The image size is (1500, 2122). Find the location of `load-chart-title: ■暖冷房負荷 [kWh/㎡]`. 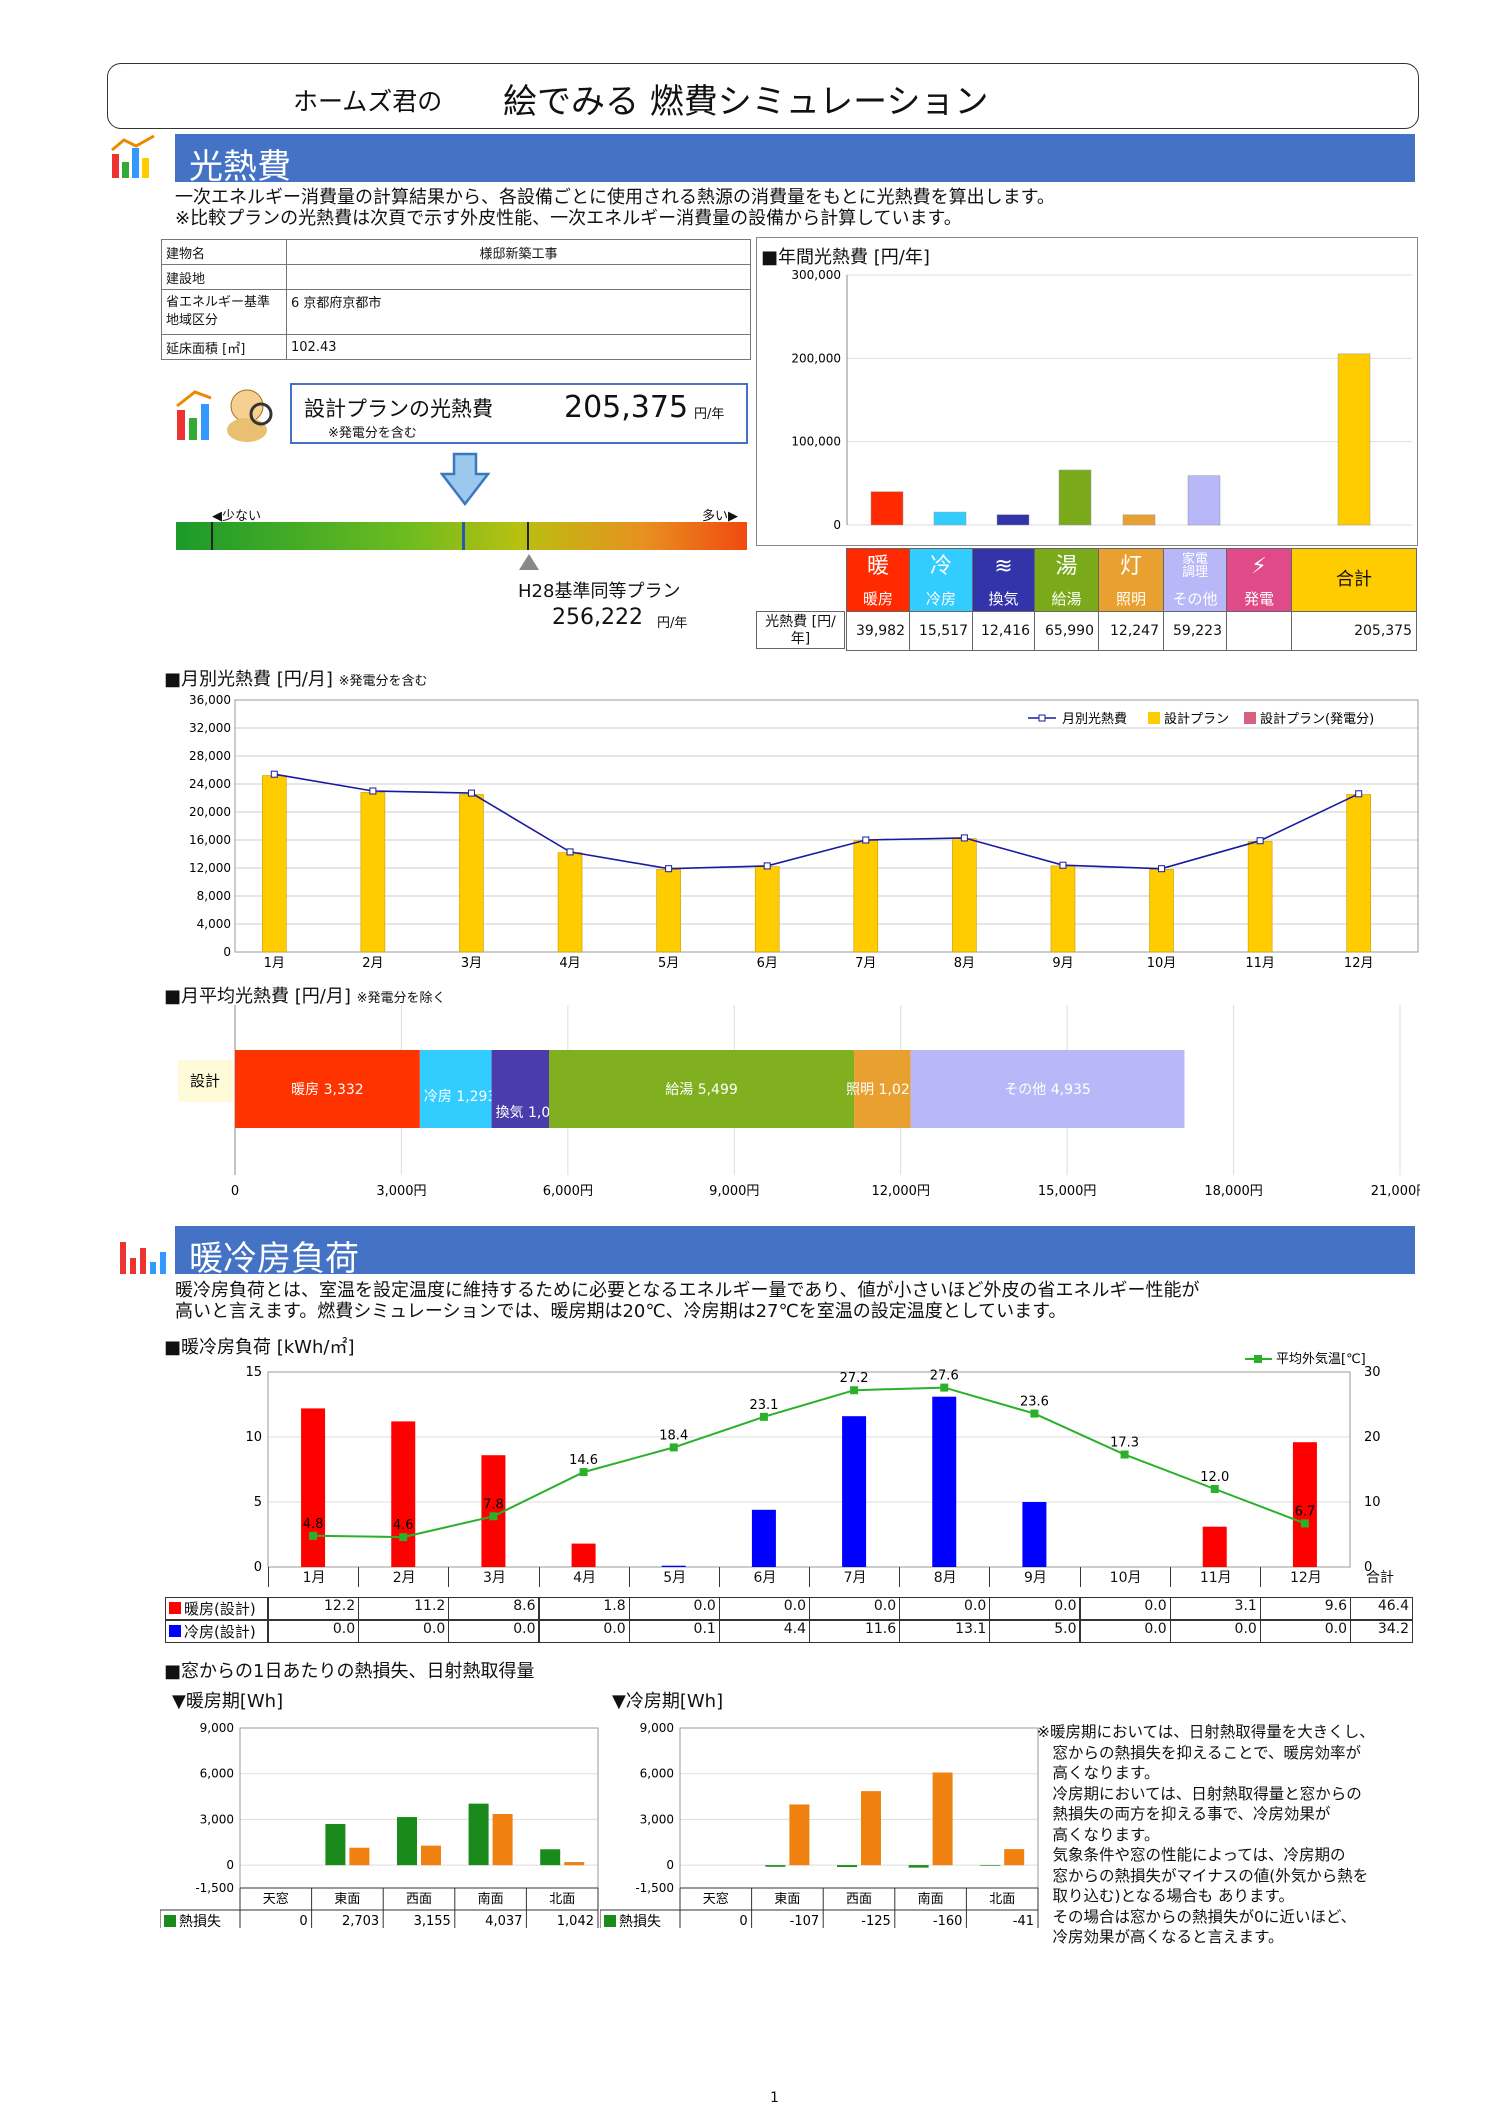

load-chart-title: ■暖冷房負荷 [kWh/㎡] is located at coordinates (259, 1347).